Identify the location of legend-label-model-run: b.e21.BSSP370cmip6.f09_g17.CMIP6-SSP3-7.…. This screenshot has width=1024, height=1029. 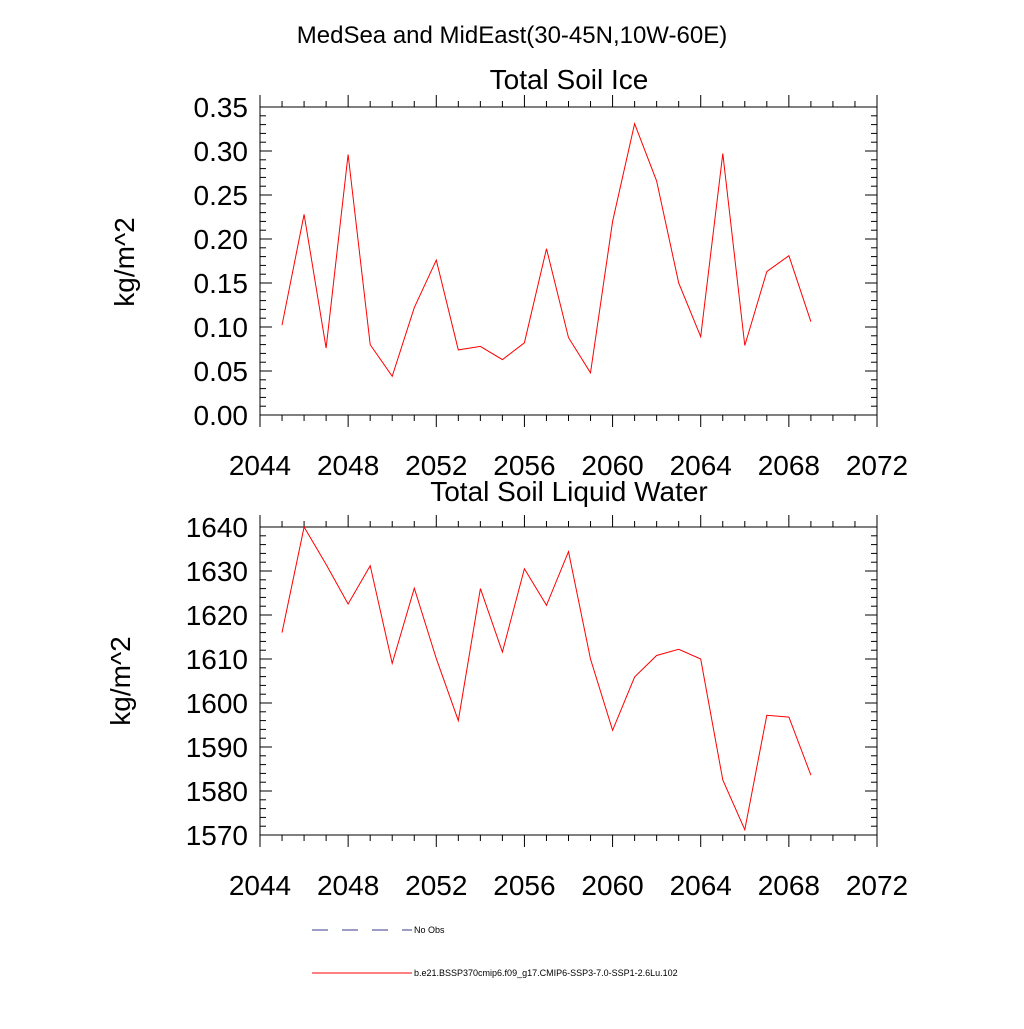
(546, 973).